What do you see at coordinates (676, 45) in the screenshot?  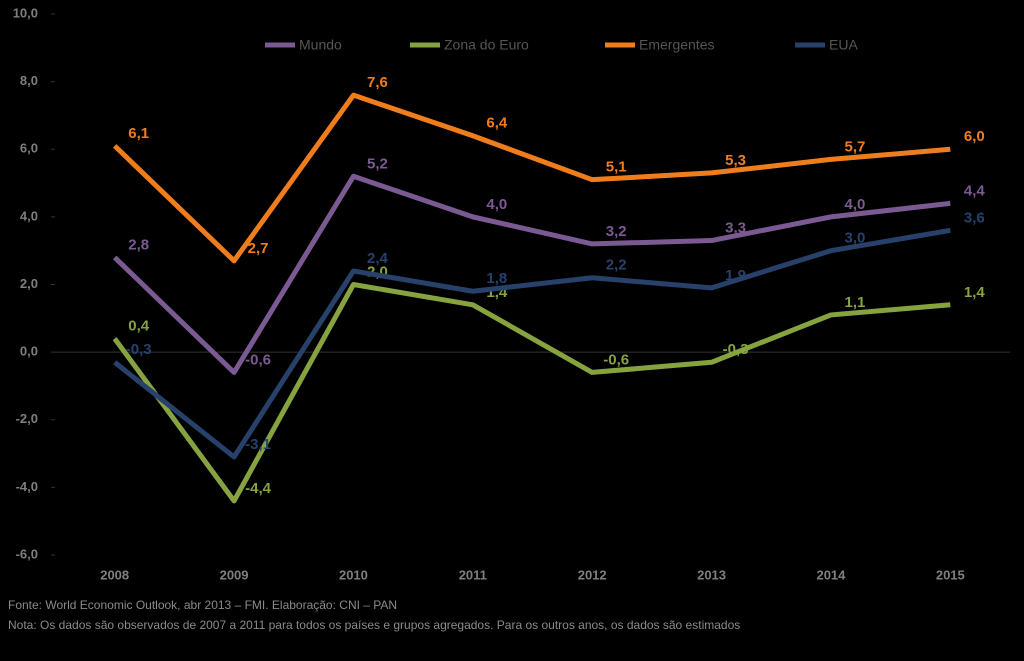 I see `legend-label: Emergentes` at bounding box center [676, 45].